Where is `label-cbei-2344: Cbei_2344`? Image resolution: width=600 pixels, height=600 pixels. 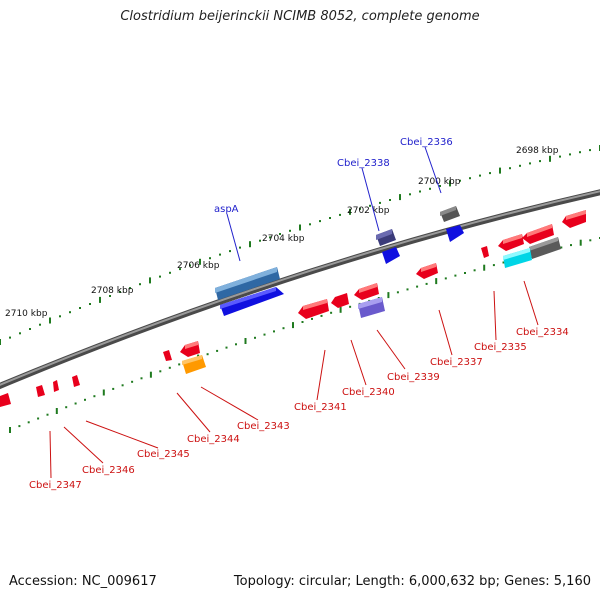
label-cbei-2344: Cbei_2344 is located at coordinates (213, 439).